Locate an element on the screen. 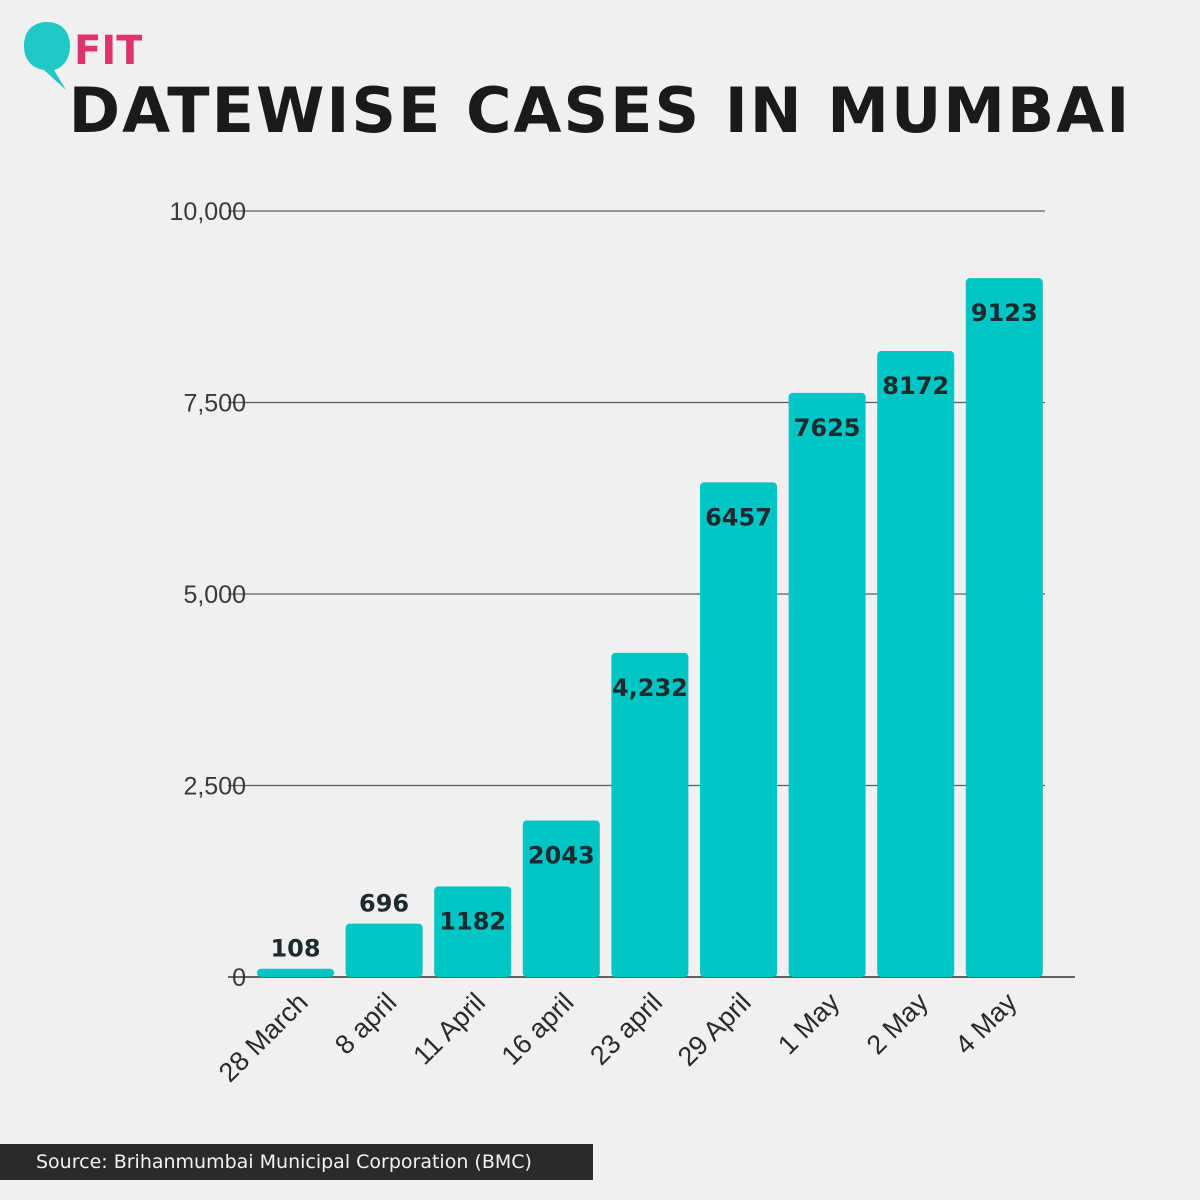  x-tick-label: 8 april is located at coordinates (365, 1023).